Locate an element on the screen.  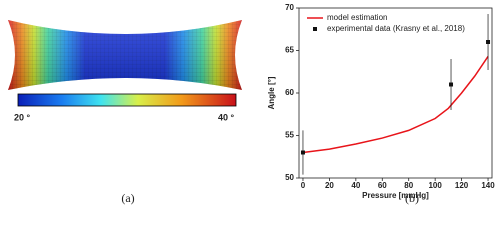
x-tick-label: 140 is located at coordinates (488, 185).